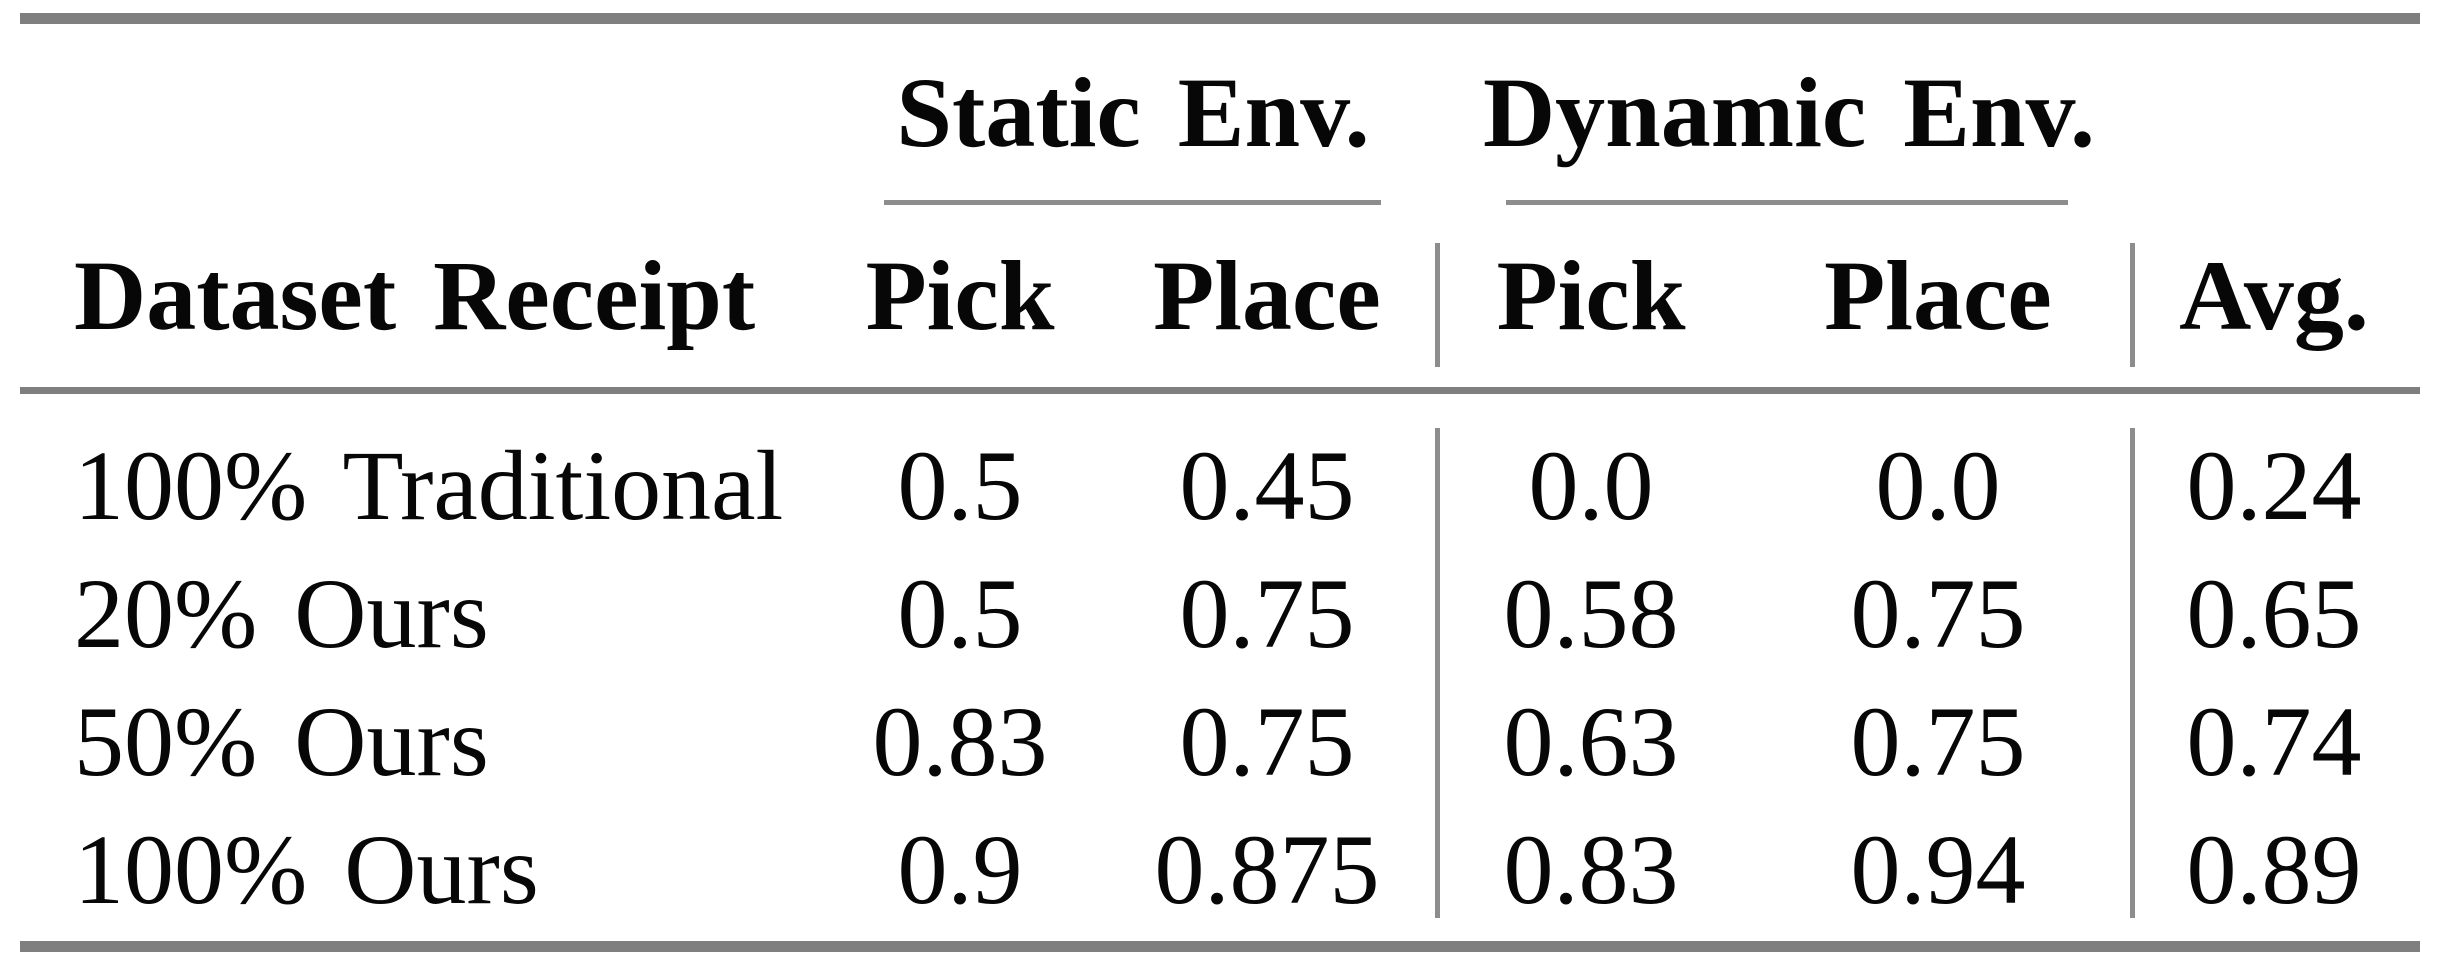  I want to click on column-header-dataset-receipt: Dataset Receipt, so click(415, 295).